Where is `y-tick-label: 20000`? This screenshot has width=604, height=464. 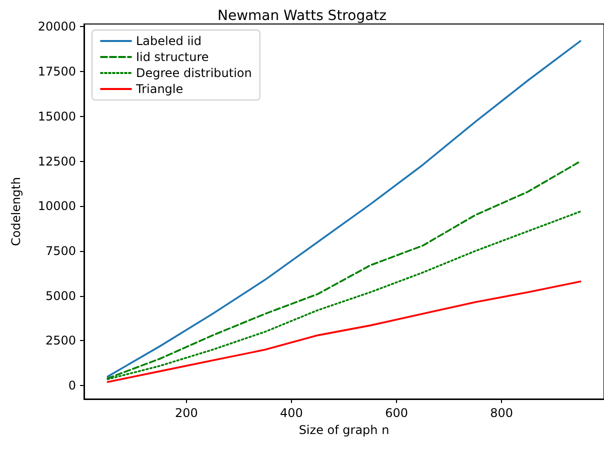
y-tick-label: 20000 is located at coordinates (57, 27).